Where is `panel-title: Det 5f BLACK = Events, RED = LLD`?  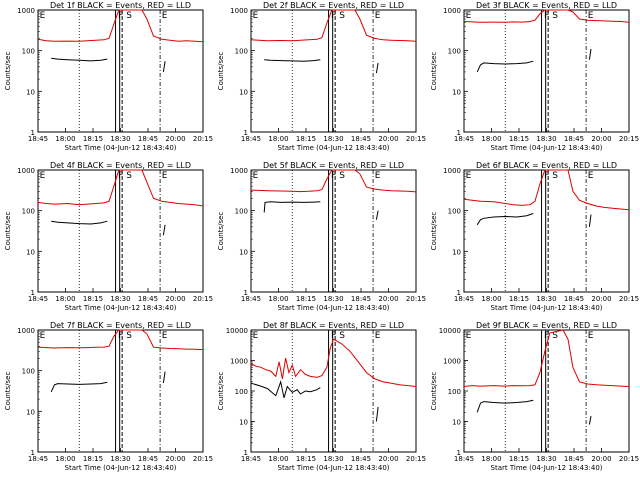
panel-title: Det 5f BLACK = Events, RED = LLD is located at coordinates (333, 165).